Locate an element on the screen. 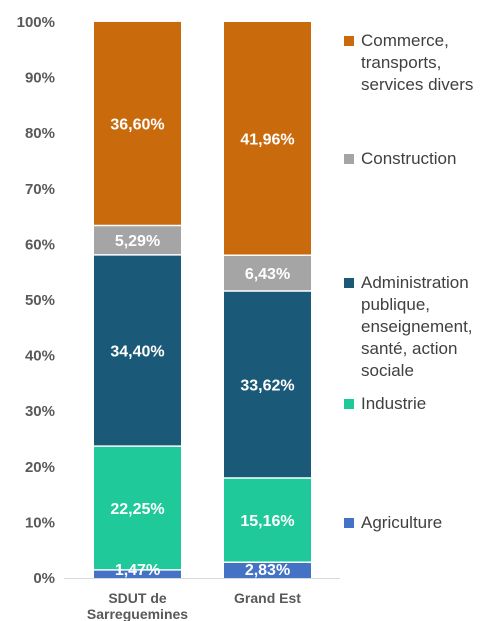 This screenshot has height=621, width=494. data-label: 36,60% is located at coordinates (137, 125).